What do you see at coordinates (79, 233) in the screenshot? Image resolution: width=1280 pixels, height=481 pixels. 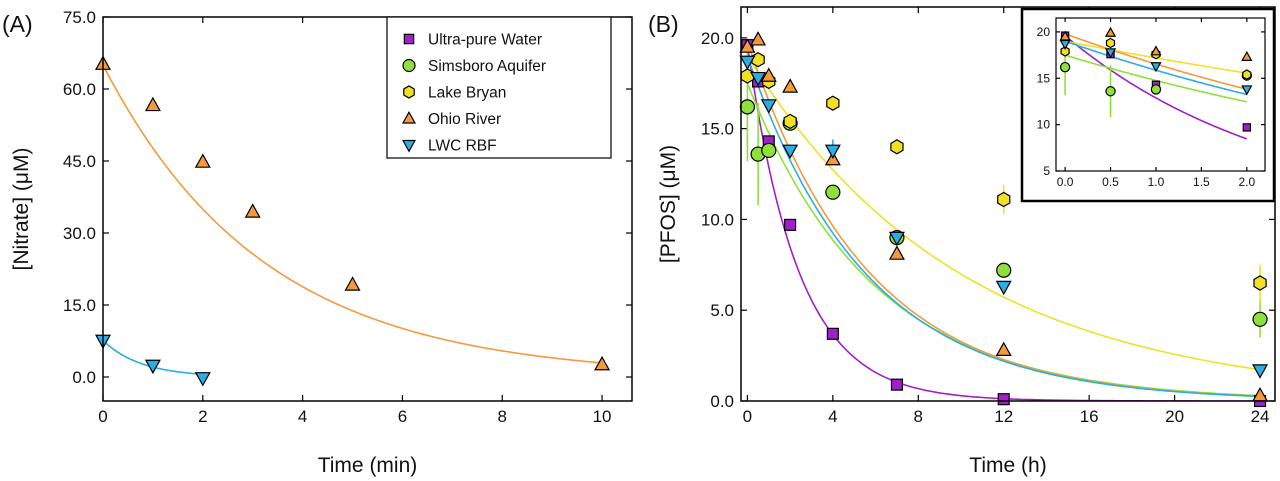 I see `y-tick-label: 30.0` at bounding box center [79, 233].